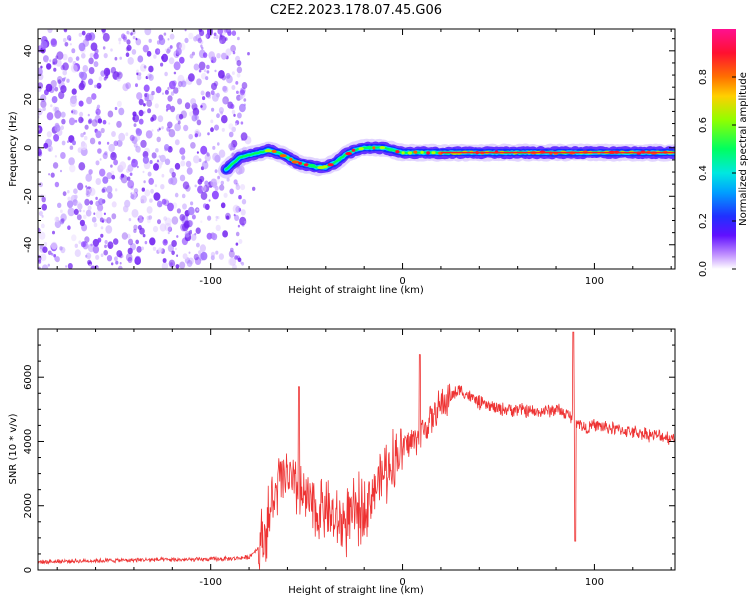 The width and height of the screenshot is (750, 600). What do you see at coordinates (402, 281) in the screenshot?
I see `x-tick-label: 0` at bounding box center [402, 281].